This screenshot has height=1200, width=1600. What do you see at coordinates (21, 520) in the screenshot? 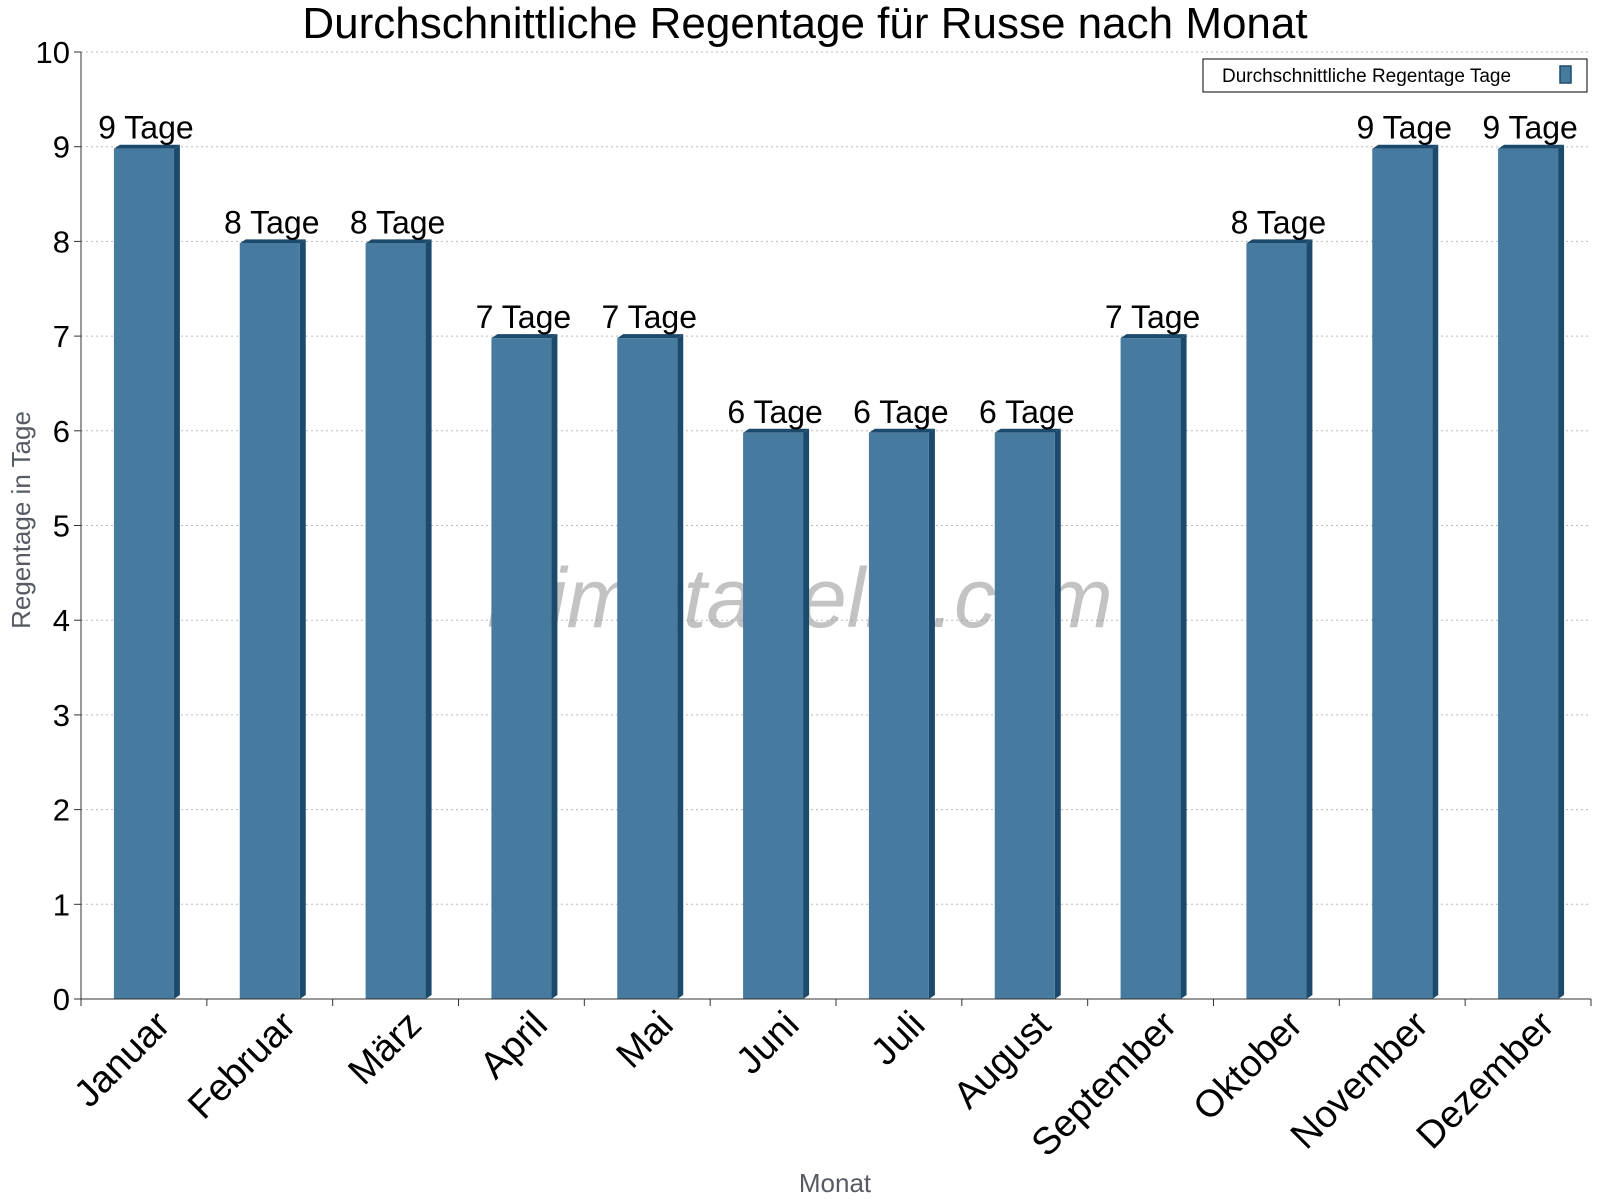
I see `y-axis-title: Regentage in Tage` at bounding box center [21, 520].